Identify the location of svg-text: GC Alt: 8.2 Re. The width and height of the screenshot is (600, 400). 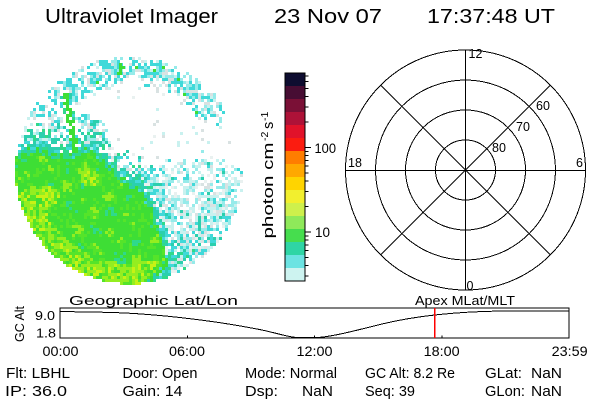
(410, 374).